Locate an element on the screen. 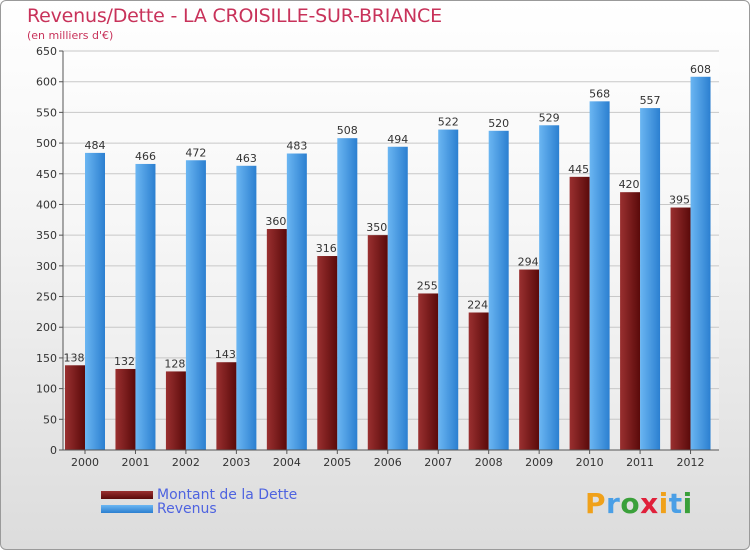 The height and width of the screenshot is (550, 750). data-label-revenus: 483 is located at coordinates (296, 146).